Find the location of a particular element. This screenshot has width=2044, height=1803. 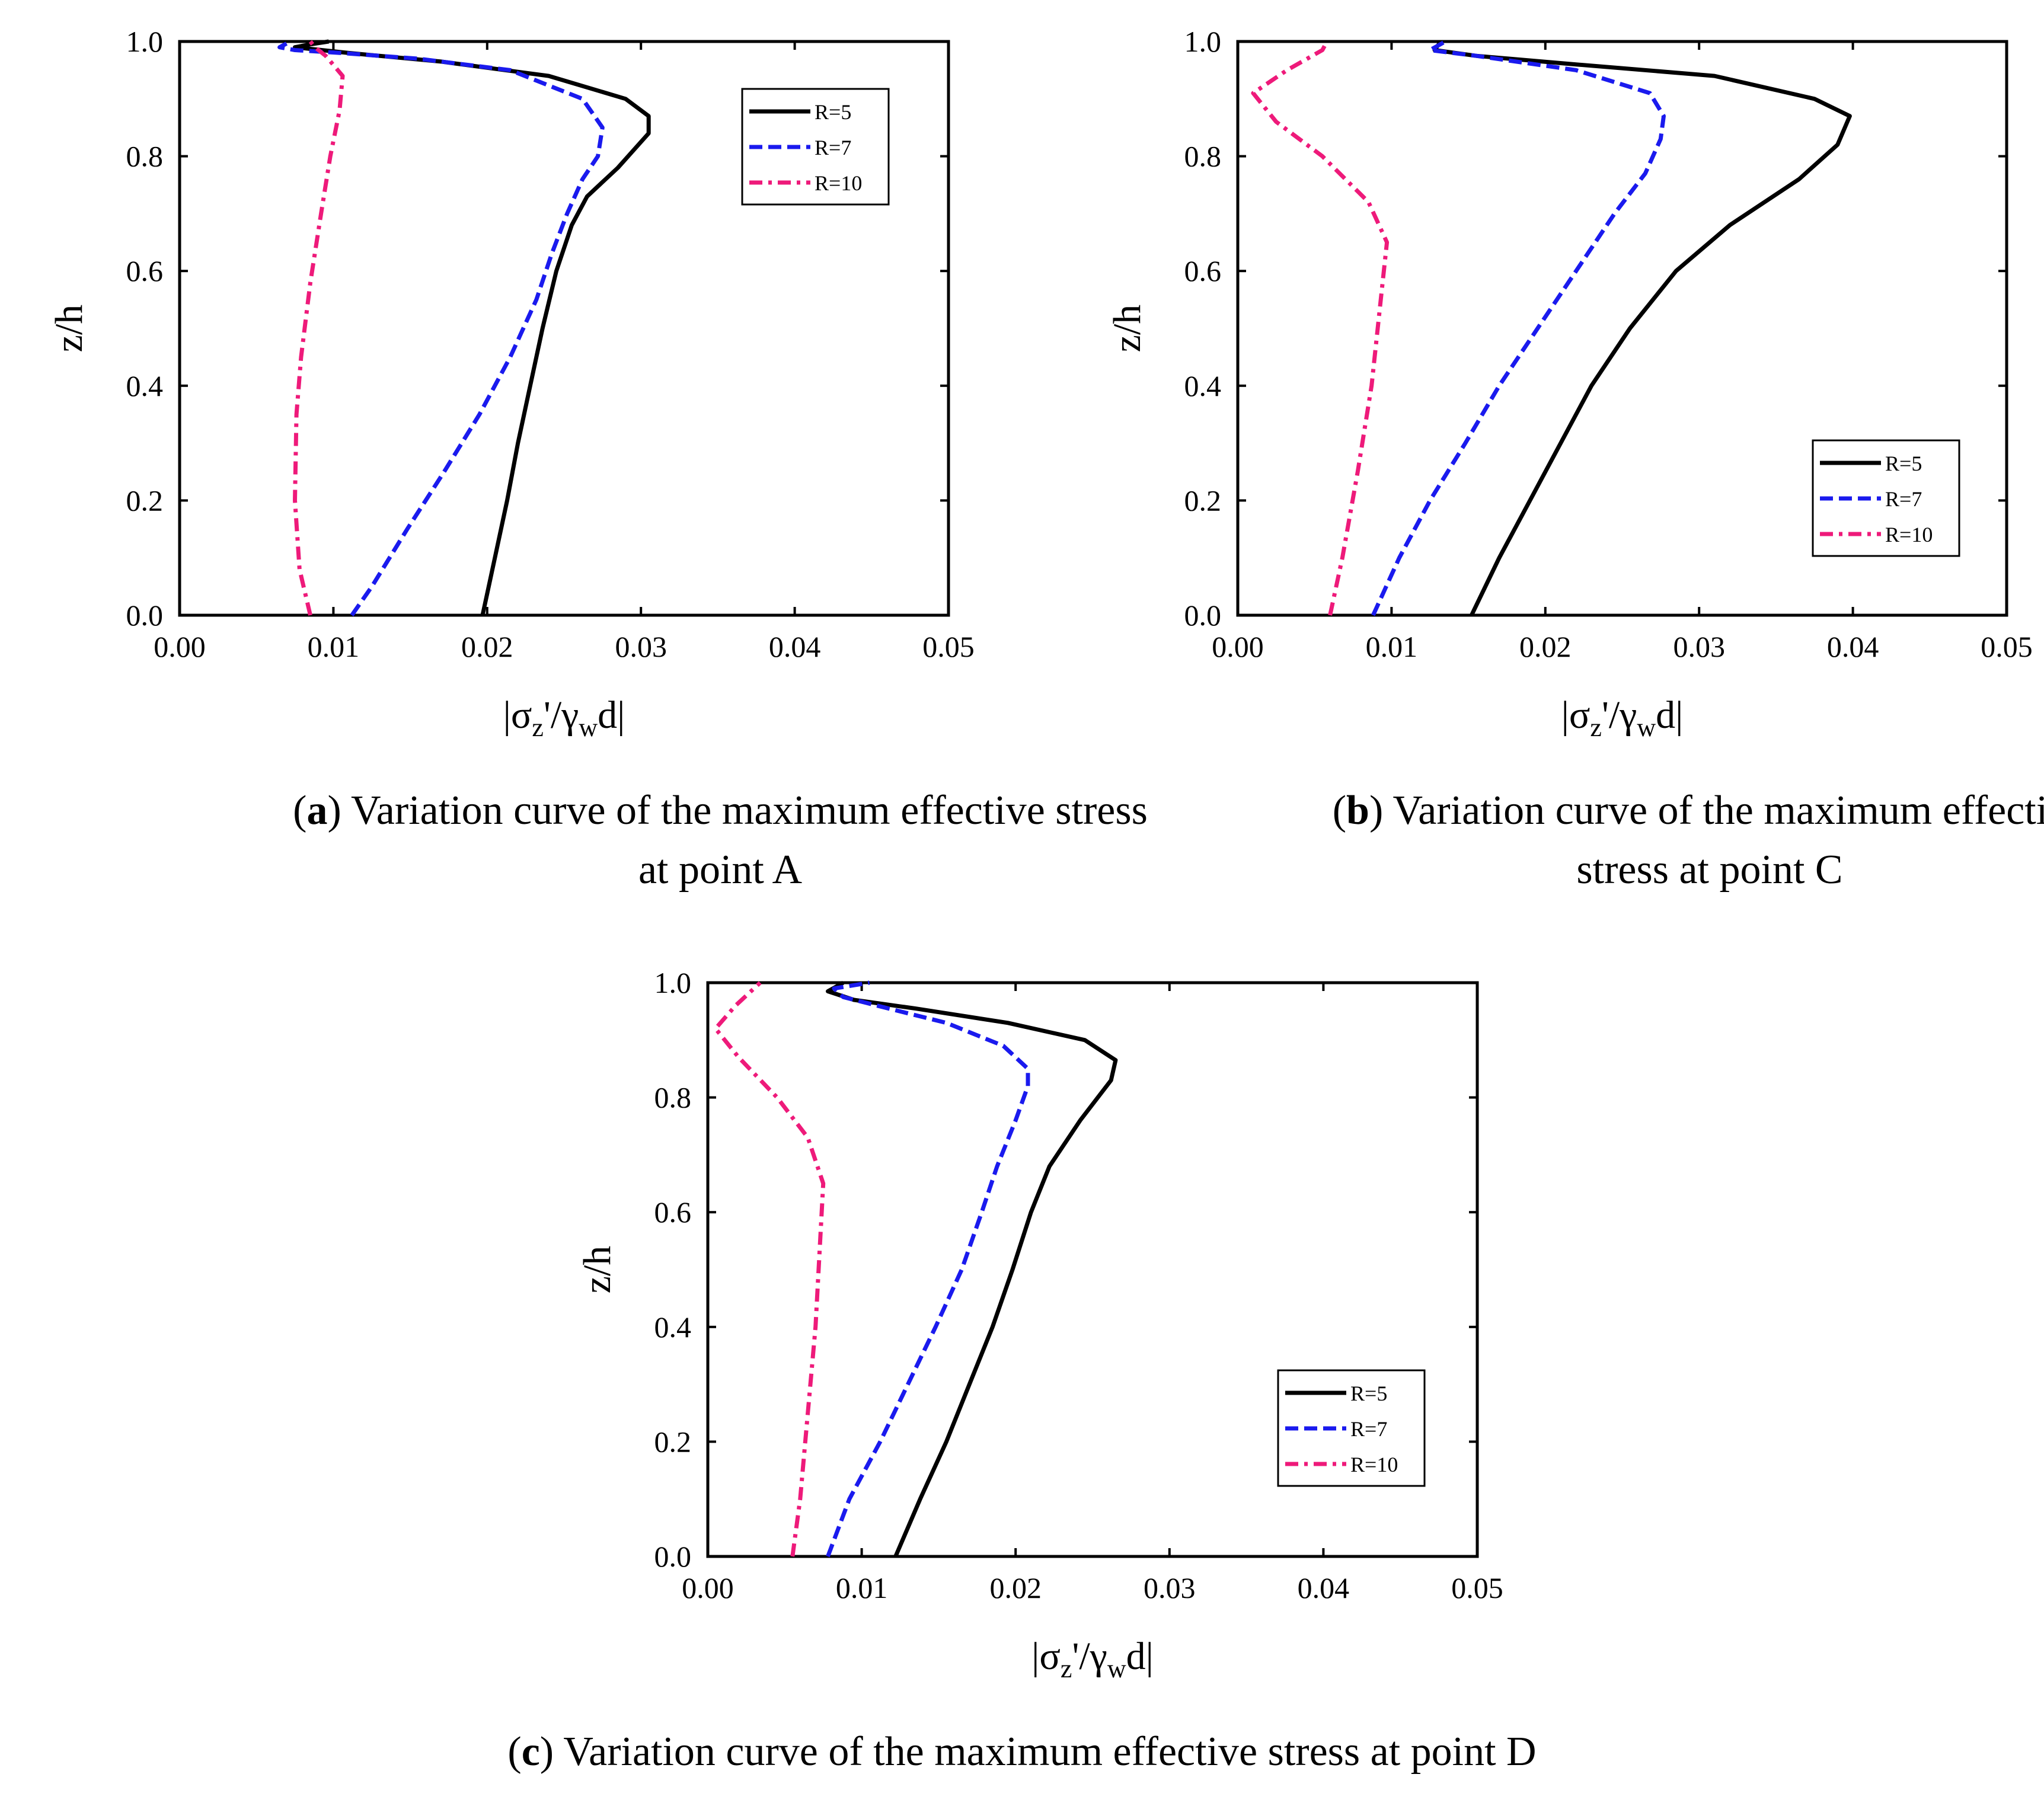

caption-line-2: stress at point C is located at coordinates (1709, 870).